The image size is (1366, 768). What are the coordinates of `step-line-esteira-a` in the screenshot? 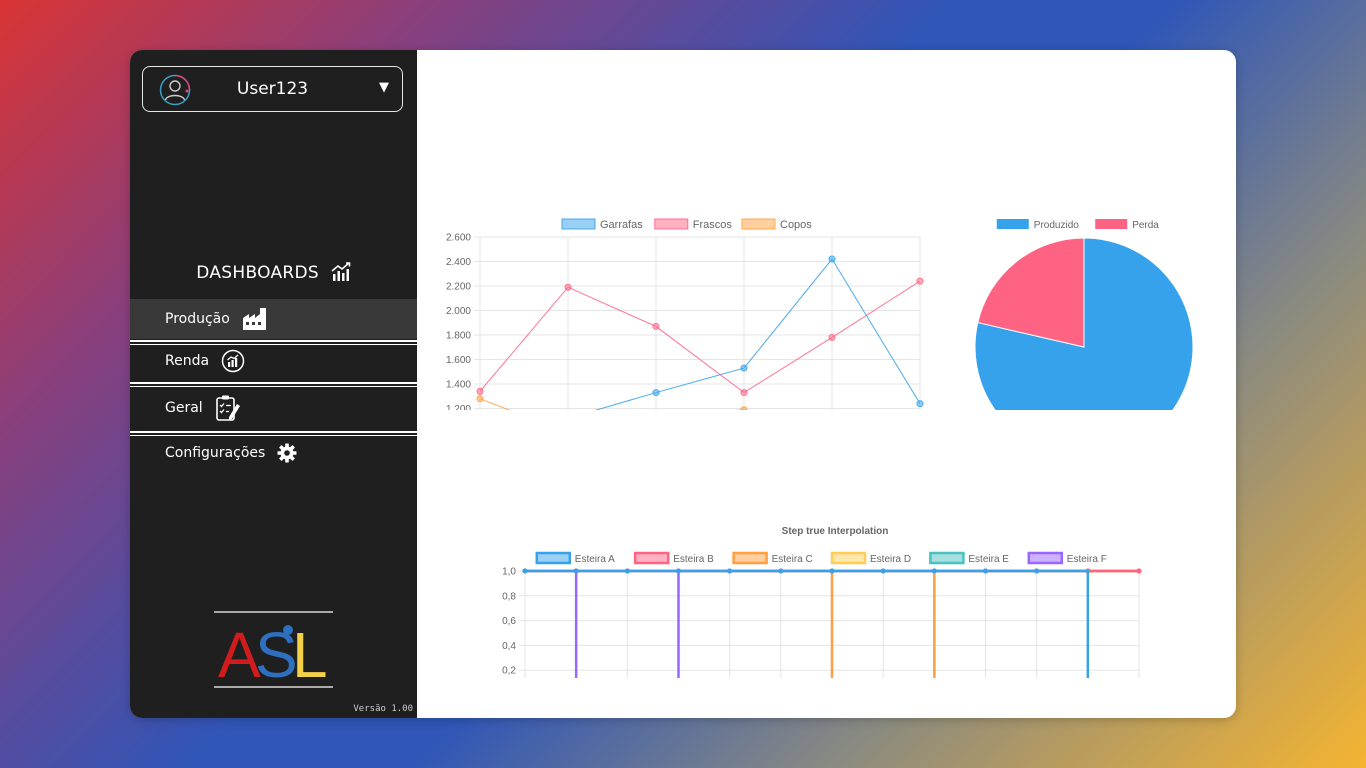 It's located at (807, 623).